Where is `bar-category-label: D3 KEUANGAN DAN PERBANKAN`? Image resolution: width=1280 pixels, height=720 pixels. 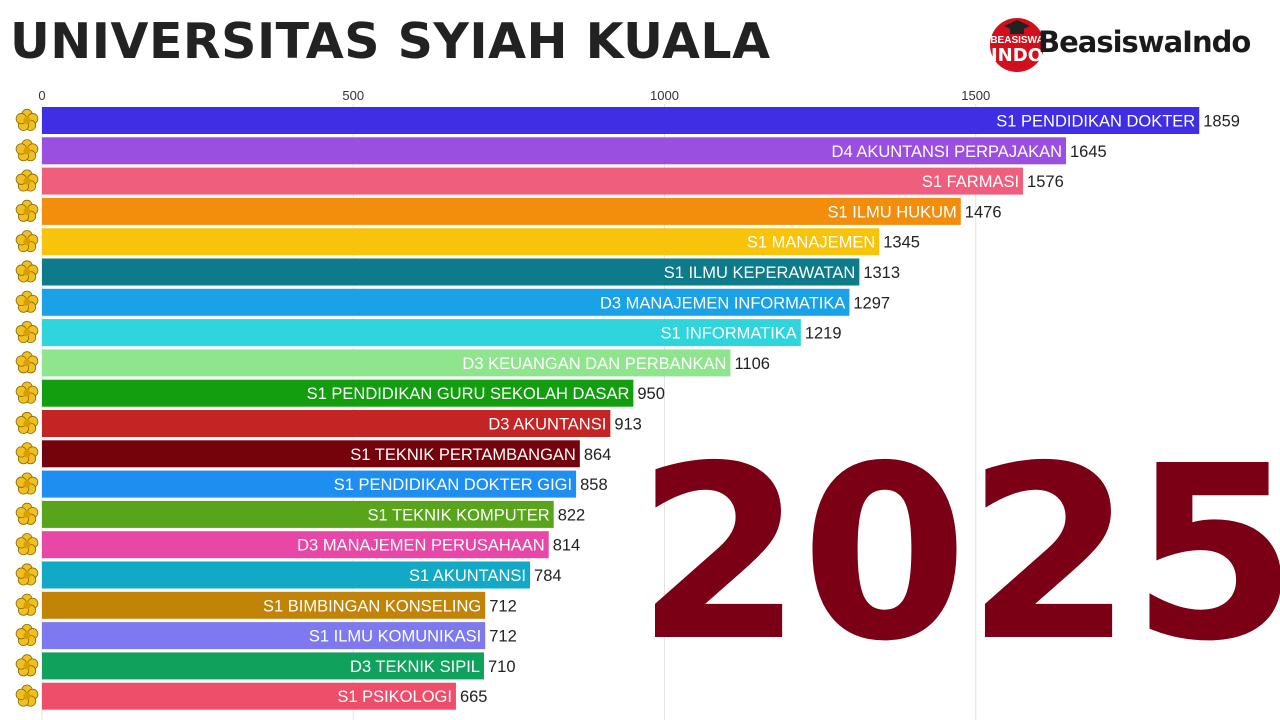
bar-category-label: D3 KEUANGAN DAN PERBANKAN is located at coordinates (594, 364).